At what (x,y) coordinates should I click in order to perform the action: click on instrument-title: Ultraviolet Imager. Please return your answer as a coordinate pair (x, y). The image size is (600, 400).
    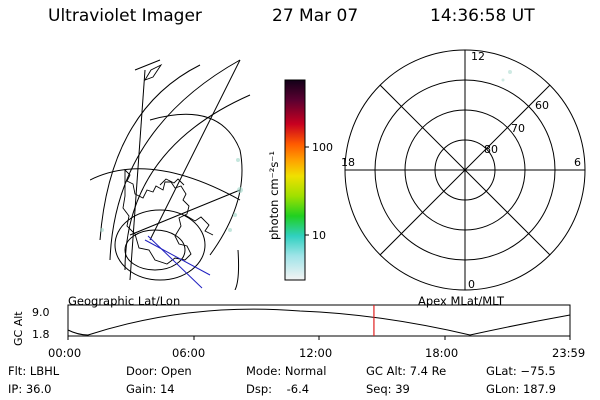
    Looking at the image, I should click on (125, 16).